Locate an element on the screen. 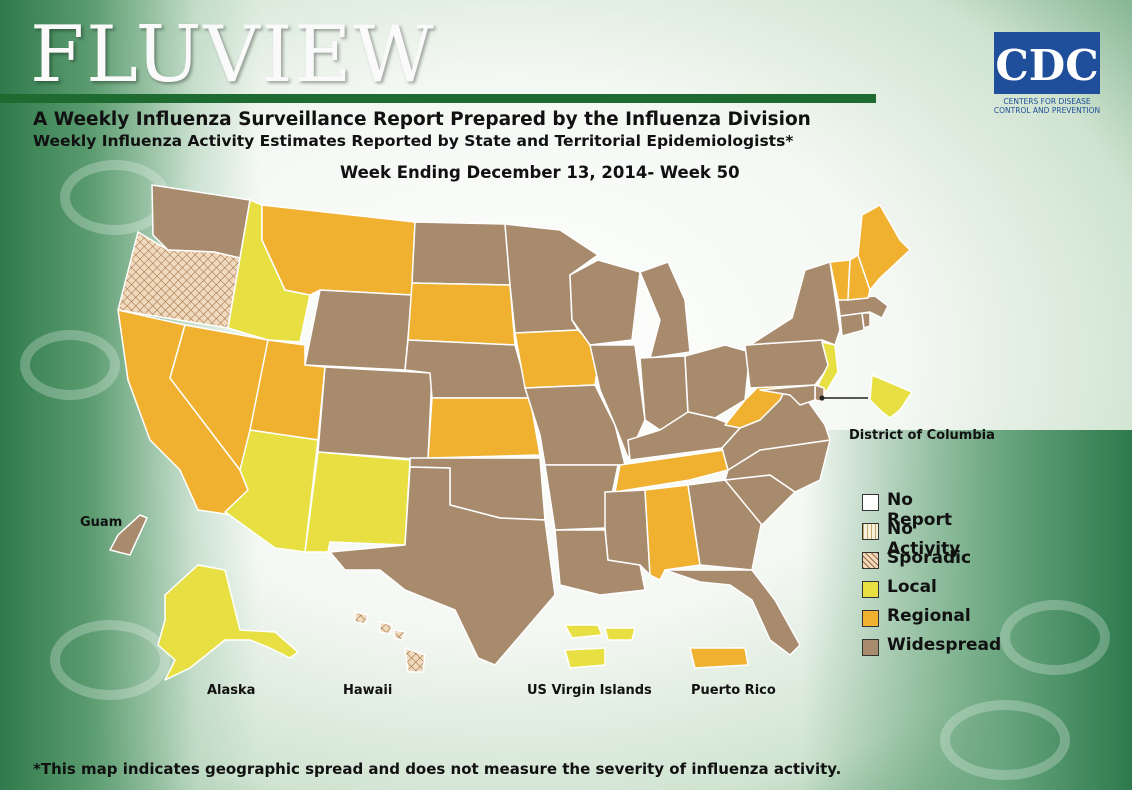 This screenshot has width=1132, height=790. state-district-of-columbia is located at coordinates (891, 396).